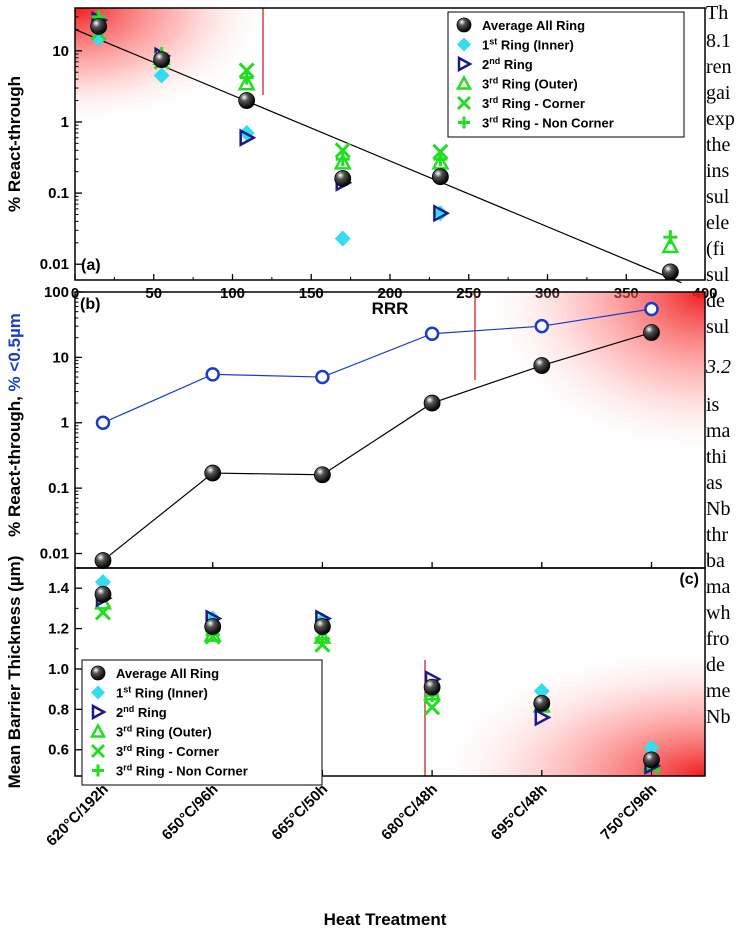 This screenshot has width=742, height=939. What do you see at coordinates (162, 693) in the screenshot?
I see `panel-c-legend-label-1: 1st Ring (Inner)` at bounding box center [162, 693].